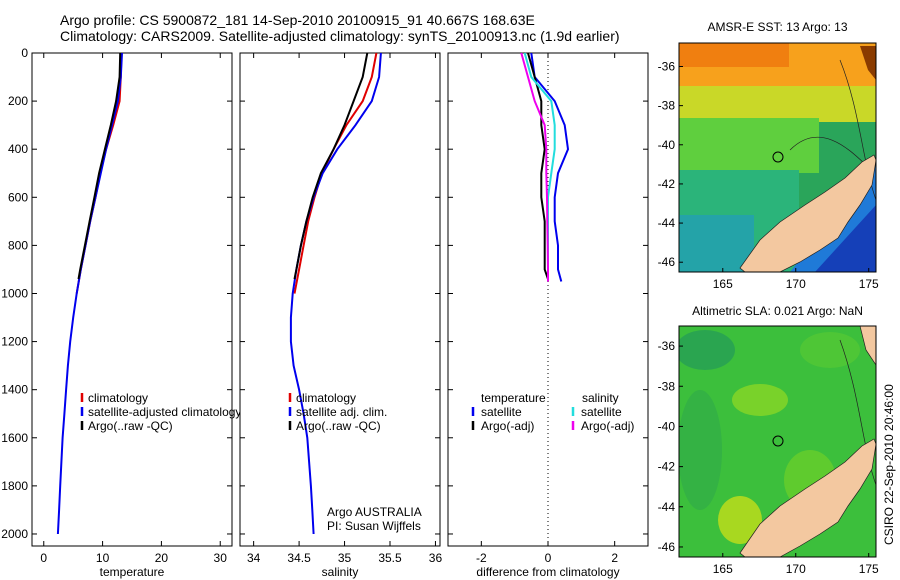  Describe the element at coordinates (24, 53) in the screenshot. I see `ytick-label: 0` at that location.